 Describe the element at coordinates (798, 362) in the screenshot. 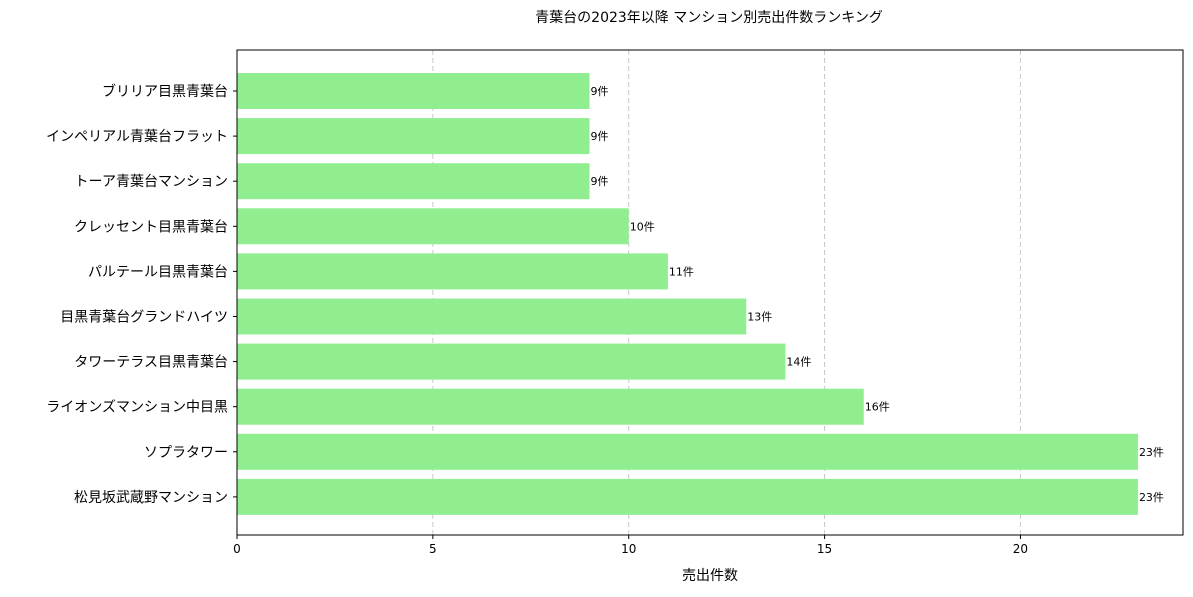

I see `bar-value-label: 14件` at that location.